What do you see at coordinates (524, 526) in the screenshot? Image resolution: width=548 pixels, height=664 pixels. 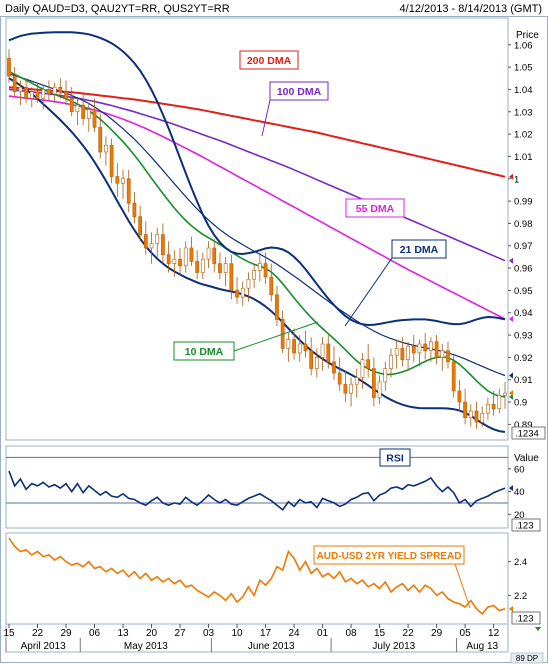 I see `rsi-readout-label: .123` at bounding box center [524, 526].